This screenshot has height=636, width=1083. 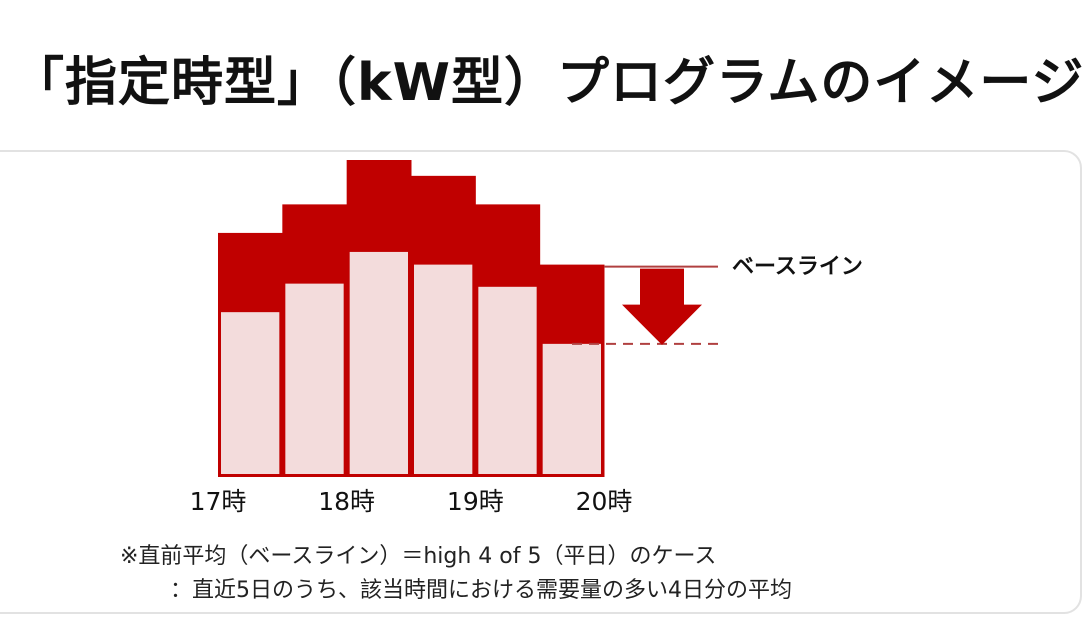 What do you see at coordinates (218, 501) in the screenshot?
I see `x-tick-label: 17時` at bounding box center [218, 501].